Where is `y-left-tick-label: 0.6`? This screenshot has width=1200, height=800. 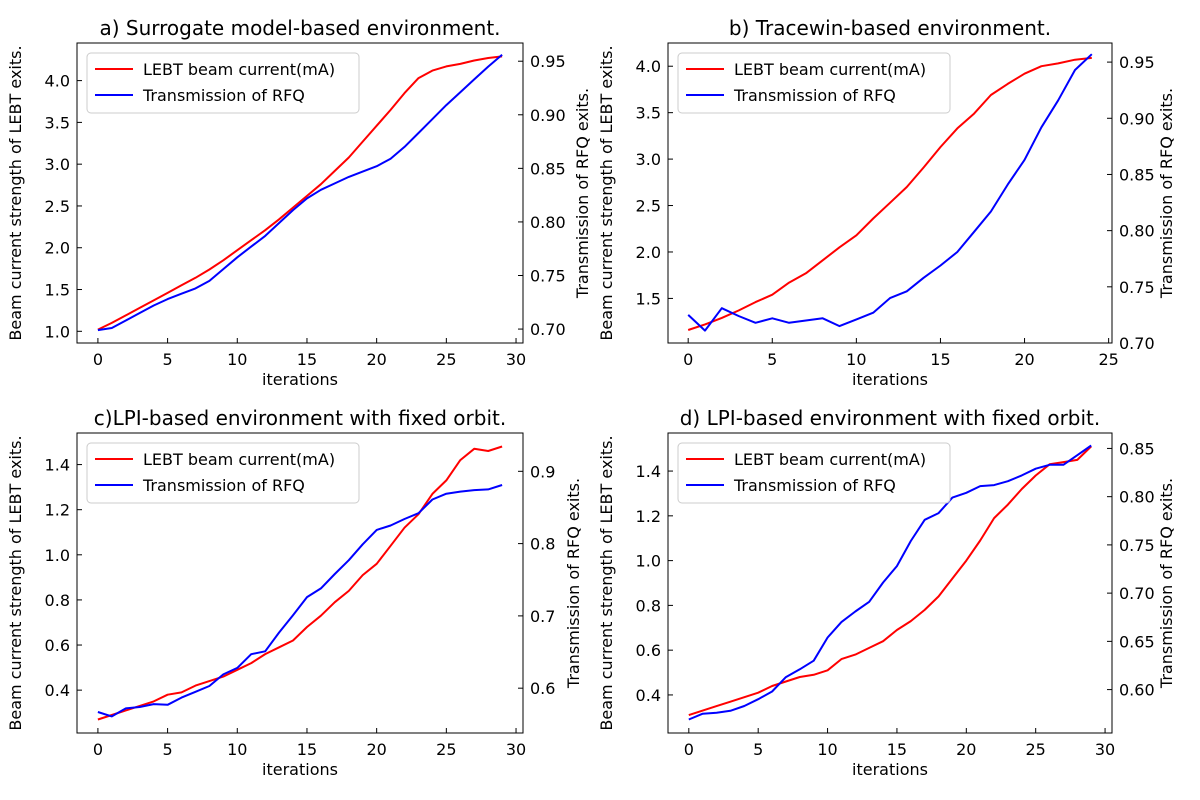
y-left-tick-label: 0.6 is located at coordinates (648, 650).